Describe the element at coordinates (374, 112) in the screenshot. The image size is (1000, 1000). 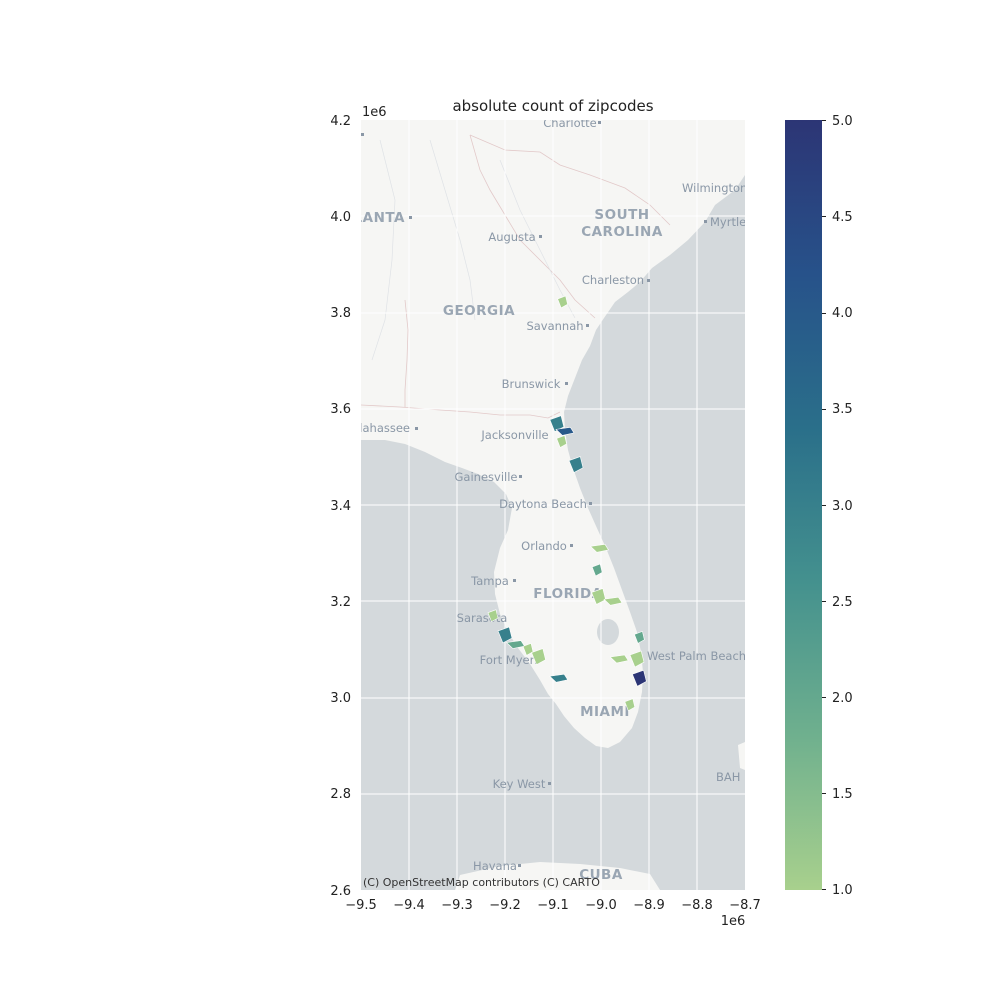
I see `y-axis-offset: 1e6` at that location.